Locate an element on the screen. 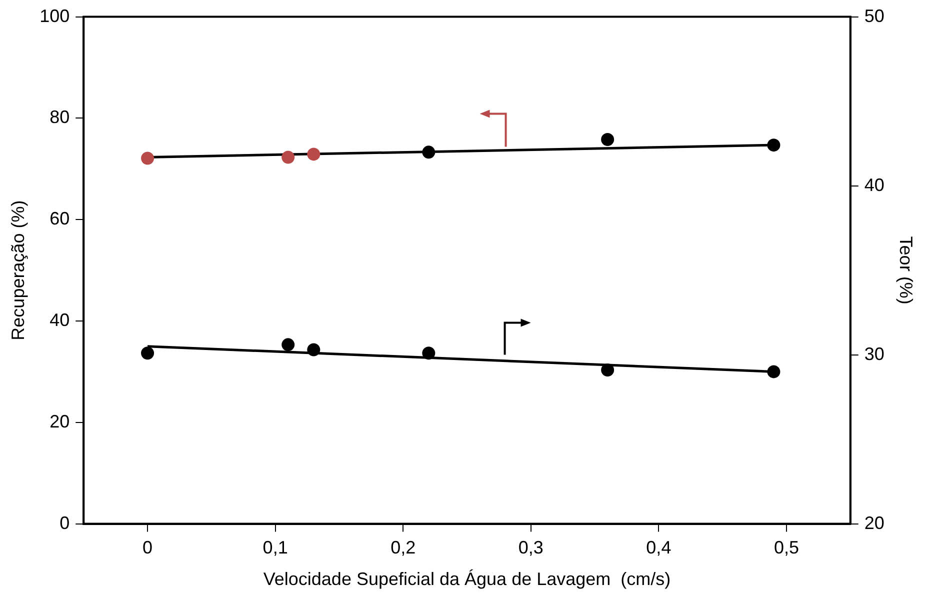 Image resolution: width=926 pixels, height=597 pixels. y-tick-label: 40 is located at coordinates (60, 320).